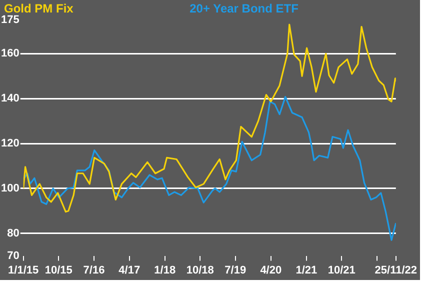 Image resolution: width=445 pixels, height=282 pixels. I want to click on x-tick-label: 7/16, so click(94, 270).